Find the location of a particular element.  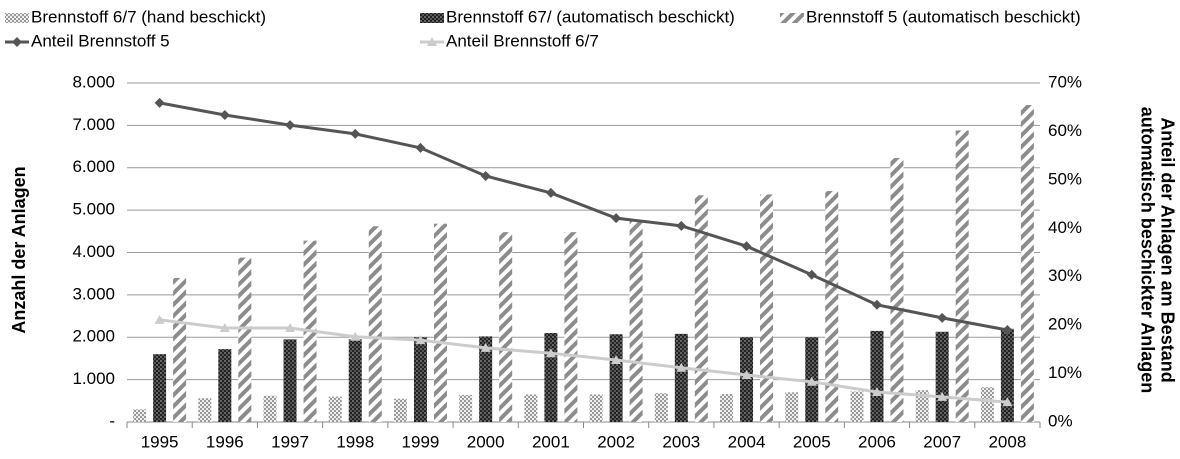

legend-marker is located at coordinates (432, 41).